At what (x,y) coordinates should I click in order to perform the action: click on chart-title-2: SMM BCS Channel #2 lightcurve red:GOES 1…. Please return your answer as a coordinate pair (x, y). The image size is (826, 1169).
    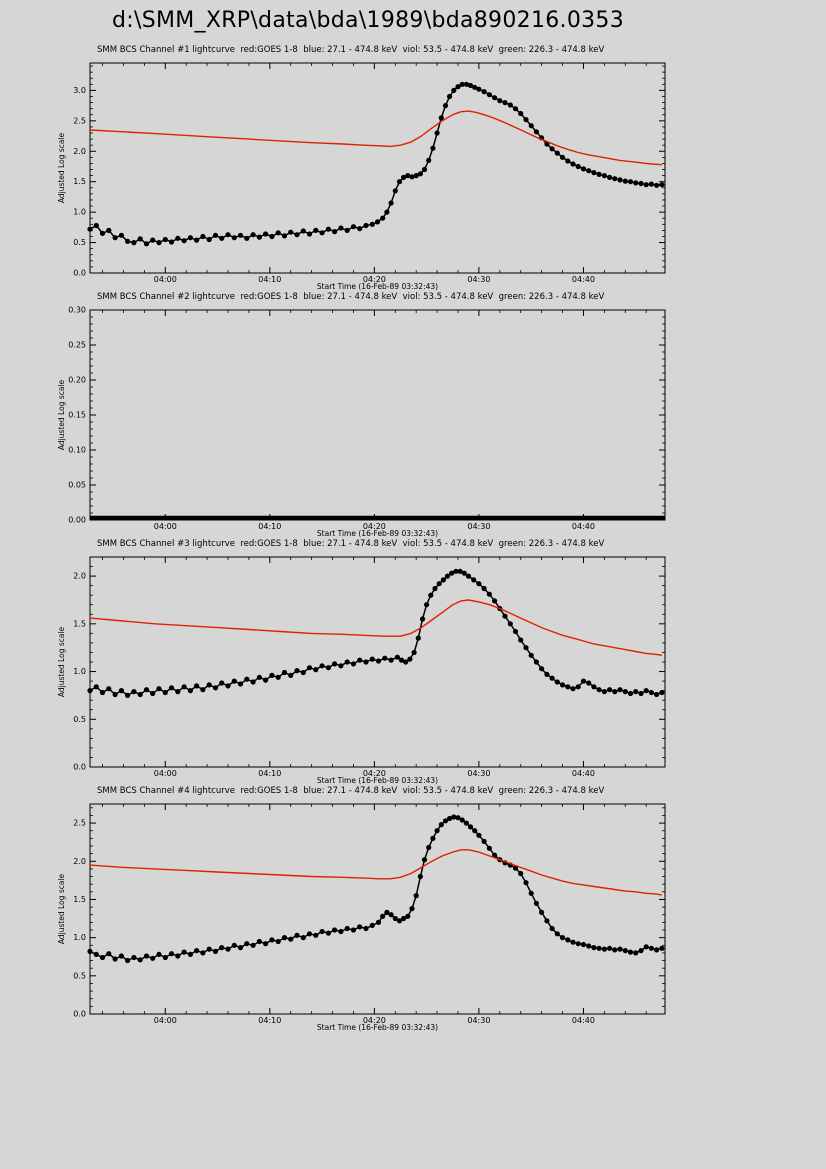
    Looking at the image, I should click on (351, 297).